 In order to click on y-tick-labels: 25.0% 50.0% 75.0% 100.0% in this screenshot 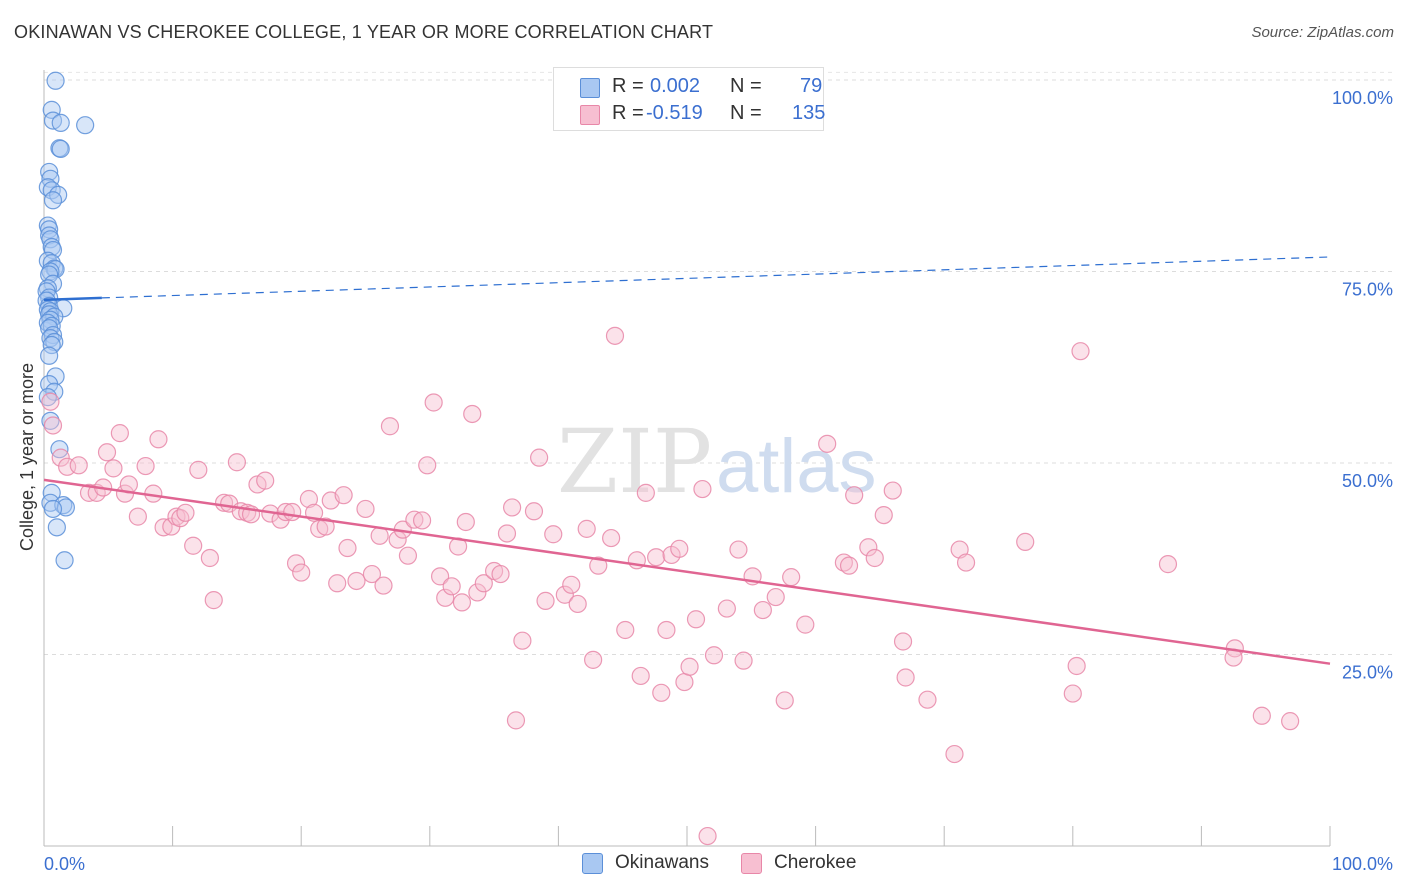, I will do `click(1362, 385)`.